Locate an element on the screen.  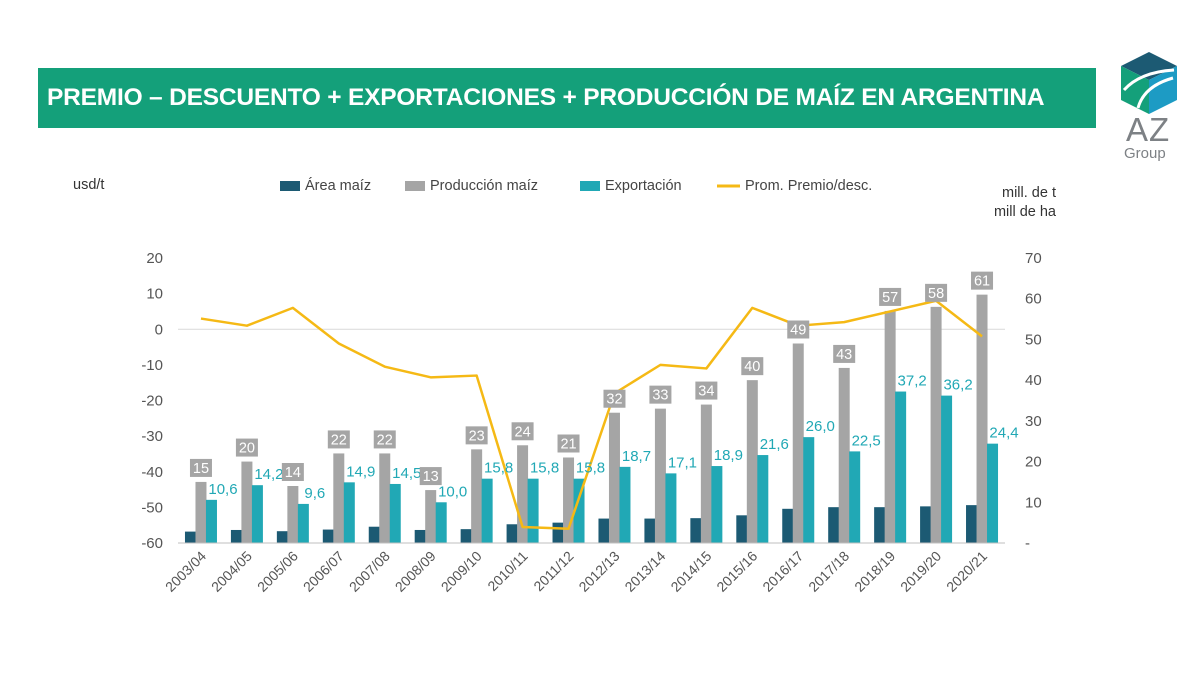
bar-produccion-2008/09 is located at coordinates (431, 516).